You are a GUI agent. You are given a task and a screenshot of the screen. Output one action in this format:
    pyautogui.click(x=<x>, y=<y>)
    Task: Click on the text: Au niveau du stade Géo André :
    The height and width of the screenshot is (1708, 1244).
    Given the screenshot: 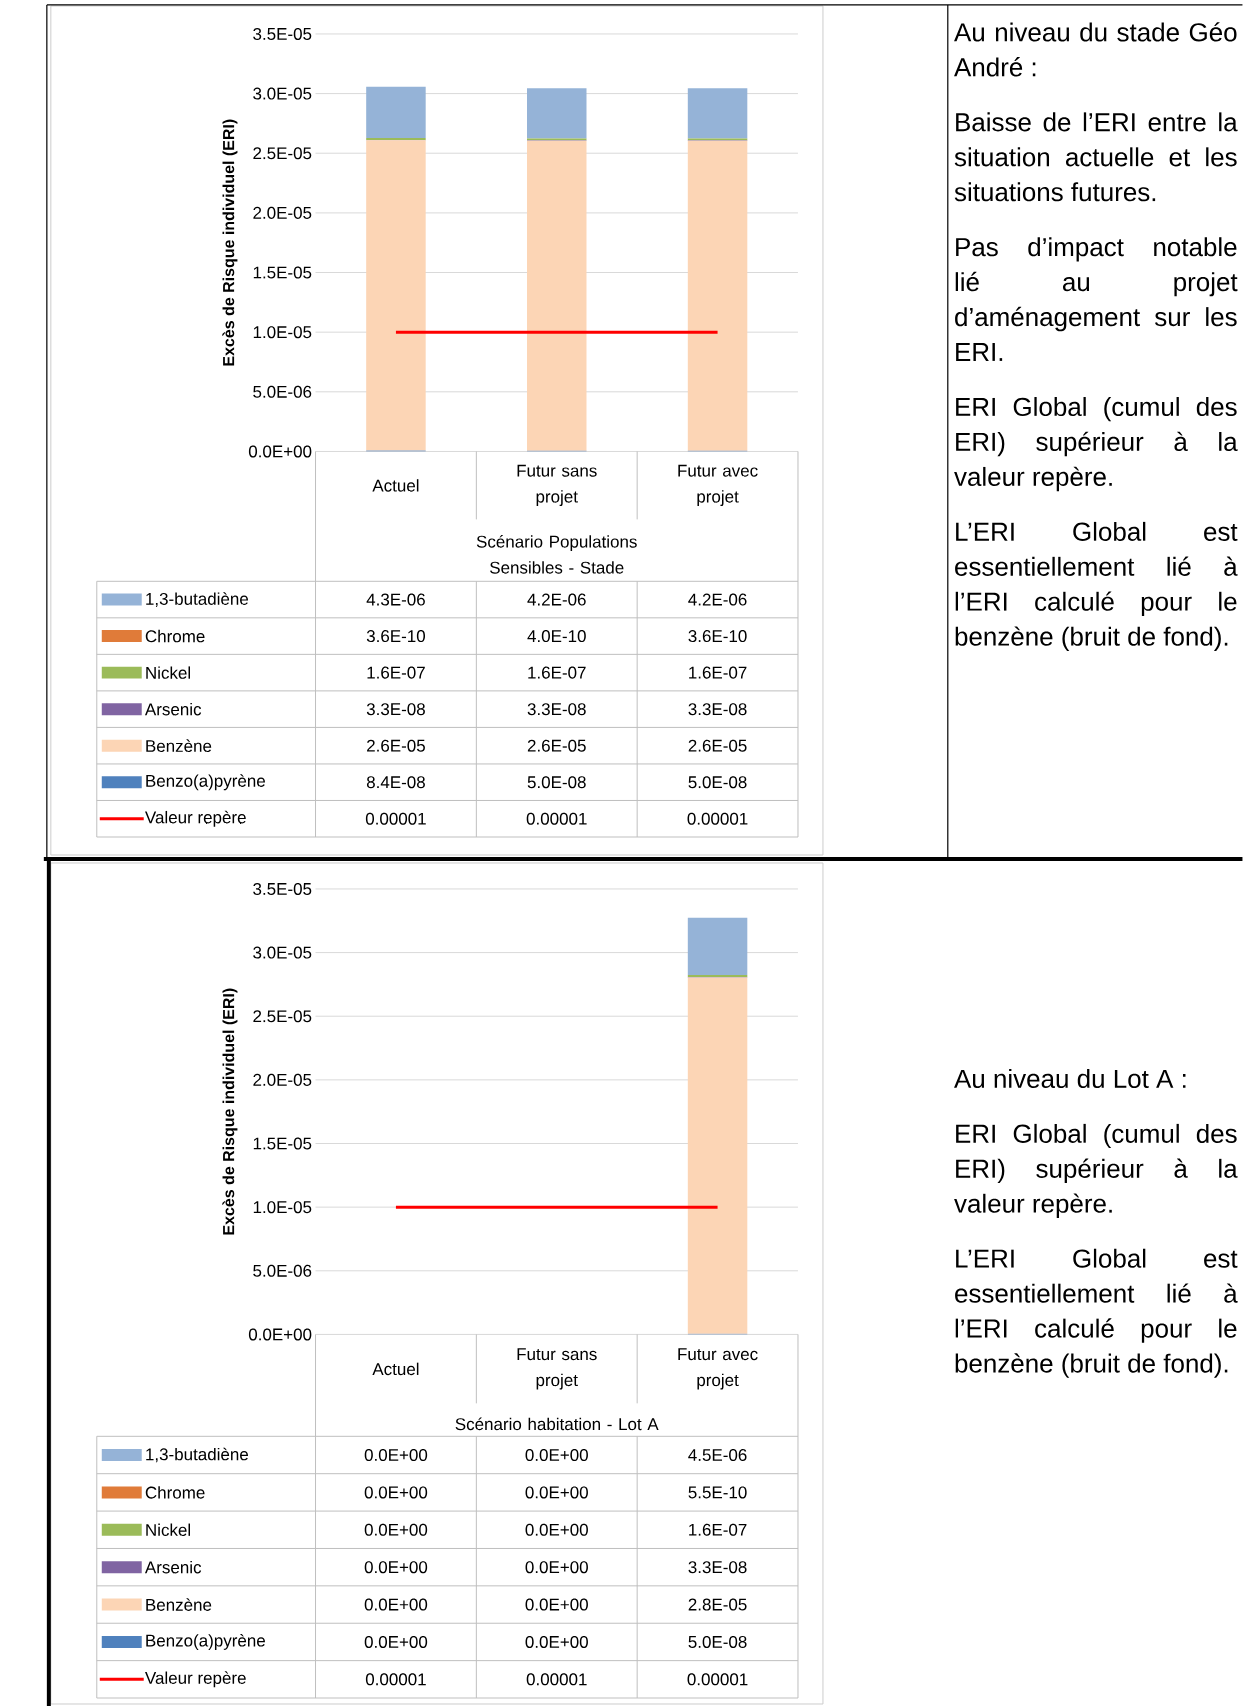 What is the action you would take?
    pyautogui.click(x=1095, y=49)
    